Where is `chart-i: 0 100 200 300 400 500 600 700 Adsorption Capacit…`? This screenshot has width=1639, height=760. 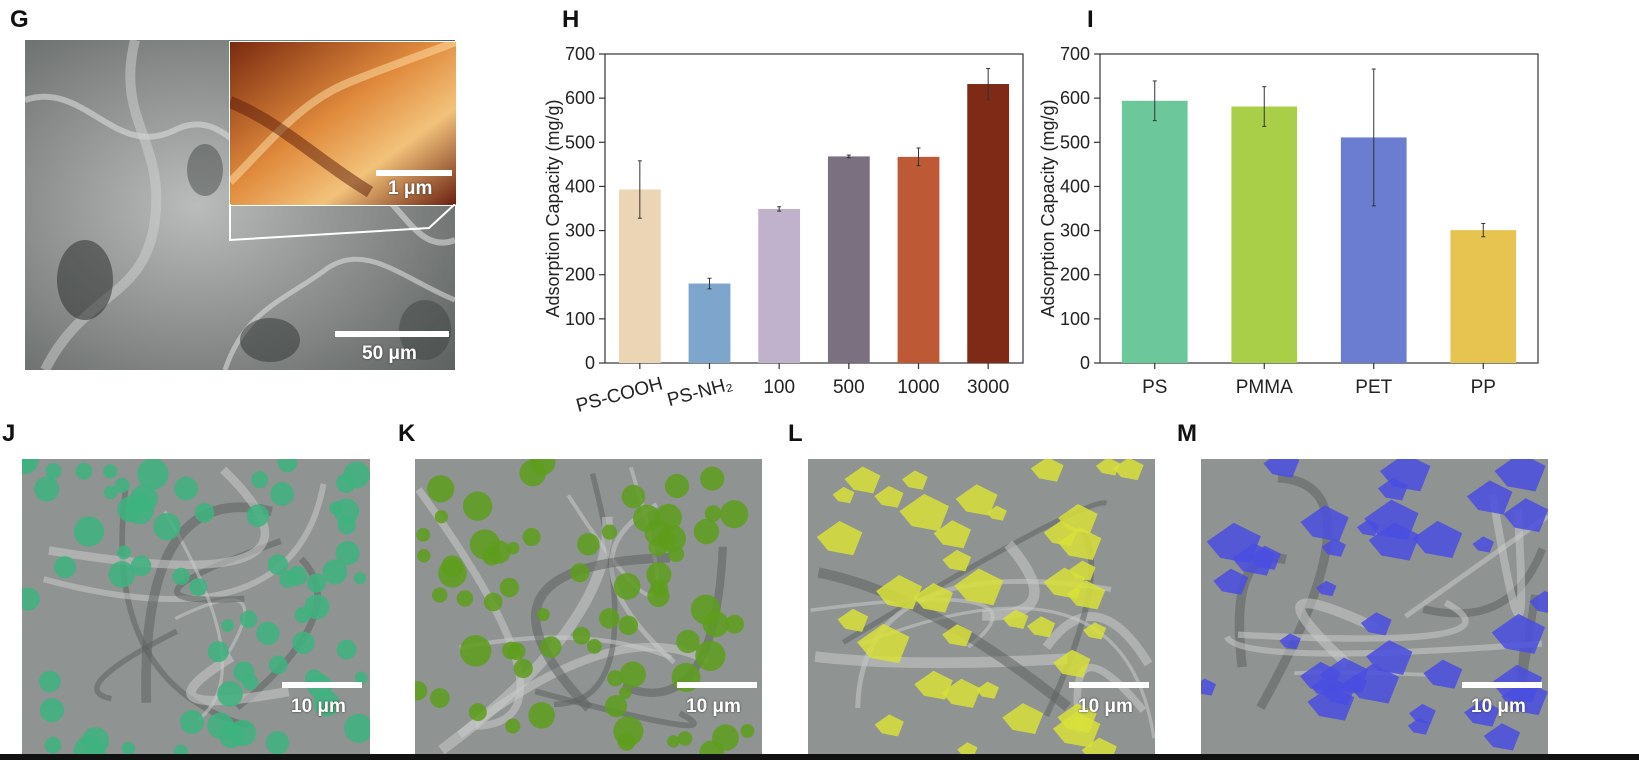
chart-i: 0 100 200 300 400 500 600 700 Adsorption Capacit… is located at coordinates (1289, 221).